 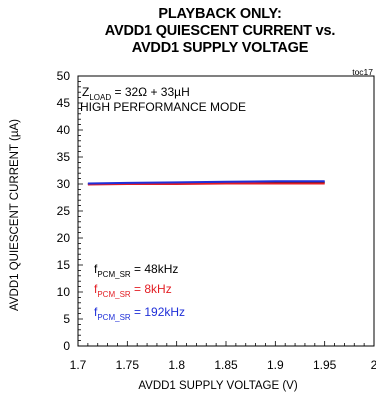 What do you see at coordinates (151, 289) in the screenshot?
I see `legend-value: = 8kHz` at bounding box center [151, 289].